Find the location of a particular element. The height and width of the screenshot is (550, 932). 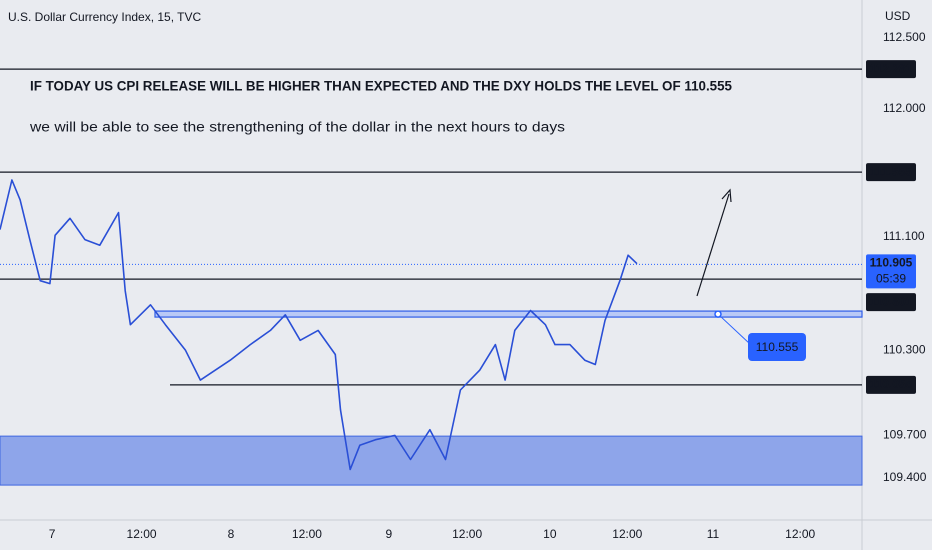

current-price-box is located at coordinates (891, 271).